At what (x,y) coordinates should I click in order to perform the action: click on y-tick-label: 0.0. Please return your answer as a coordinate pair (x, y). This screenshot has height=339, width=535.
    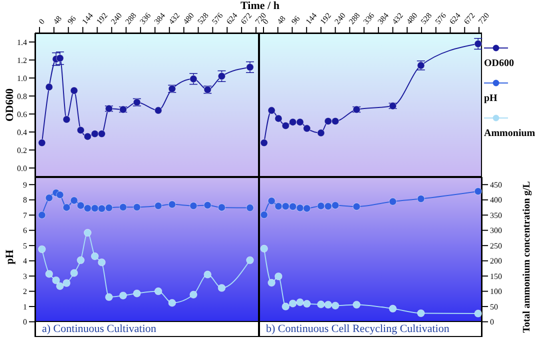
    Looking at the image, I should click on (22, 168).